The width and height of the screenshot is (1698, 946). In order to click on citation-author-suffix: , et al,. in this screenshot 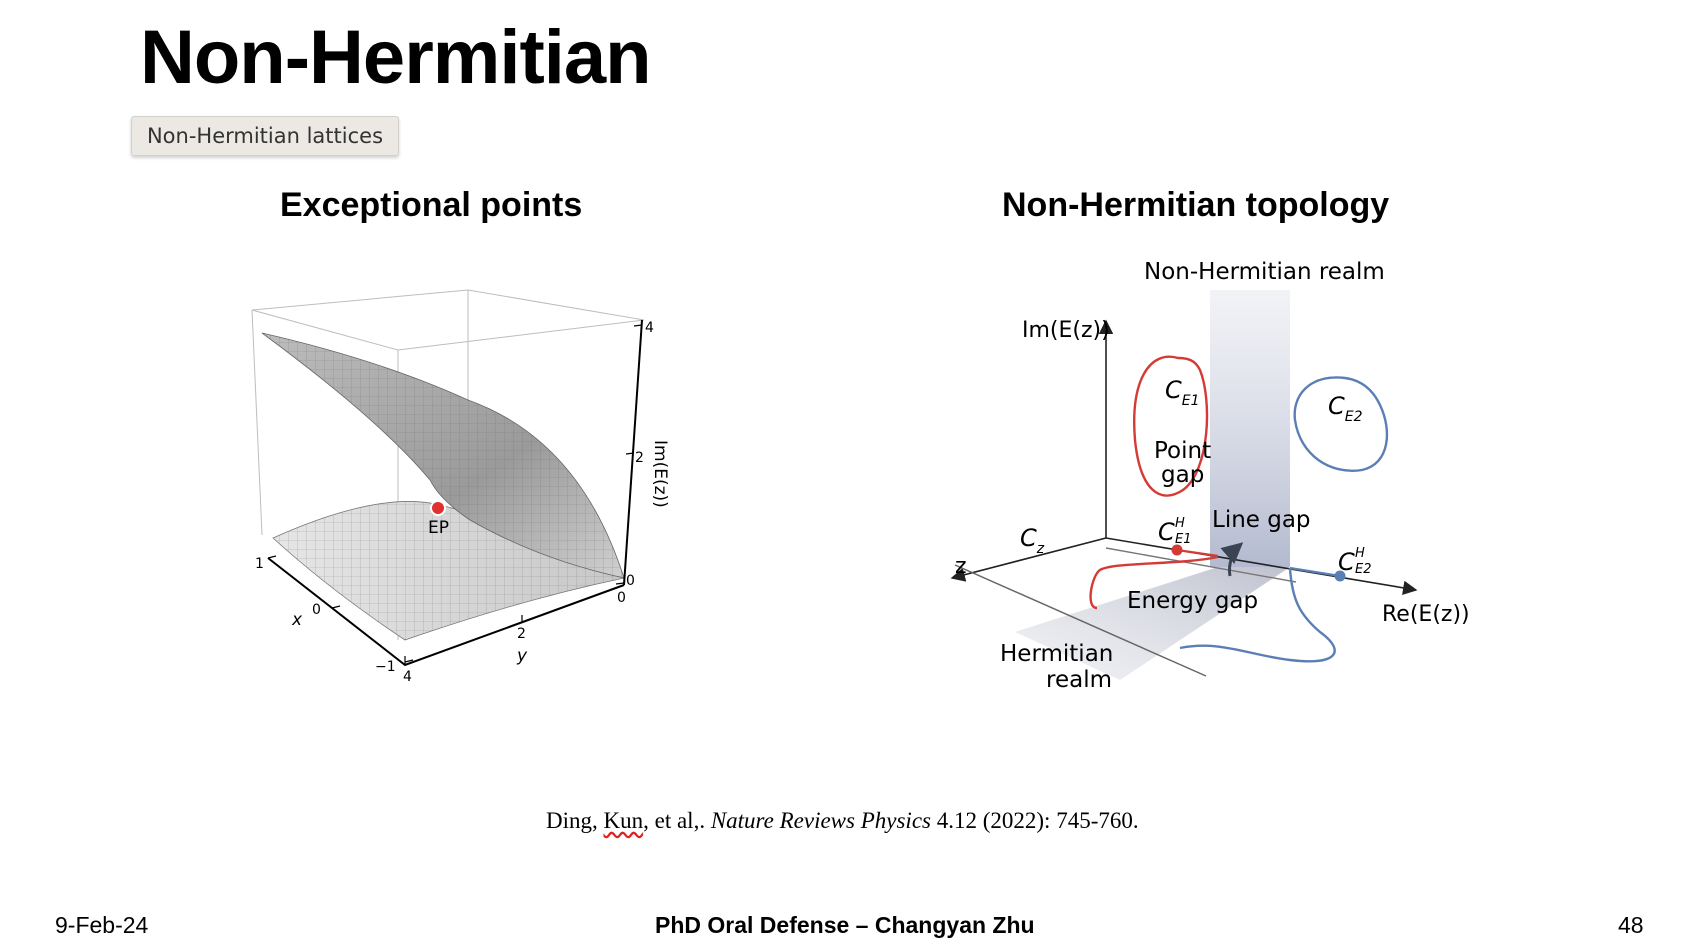, I will do `click(677, 820)`.